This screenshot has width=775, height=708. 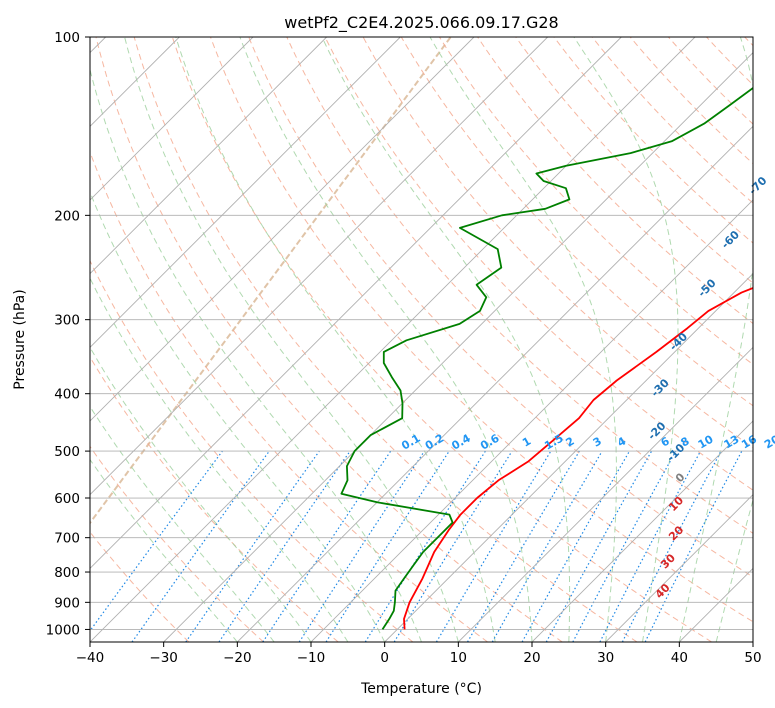 What do you see at coordinates (421, 23) in the screenshot?
I see `chart-title: wetPf2_C2E4.2025.066.09.17.G28` at bounding box center [421, 23].